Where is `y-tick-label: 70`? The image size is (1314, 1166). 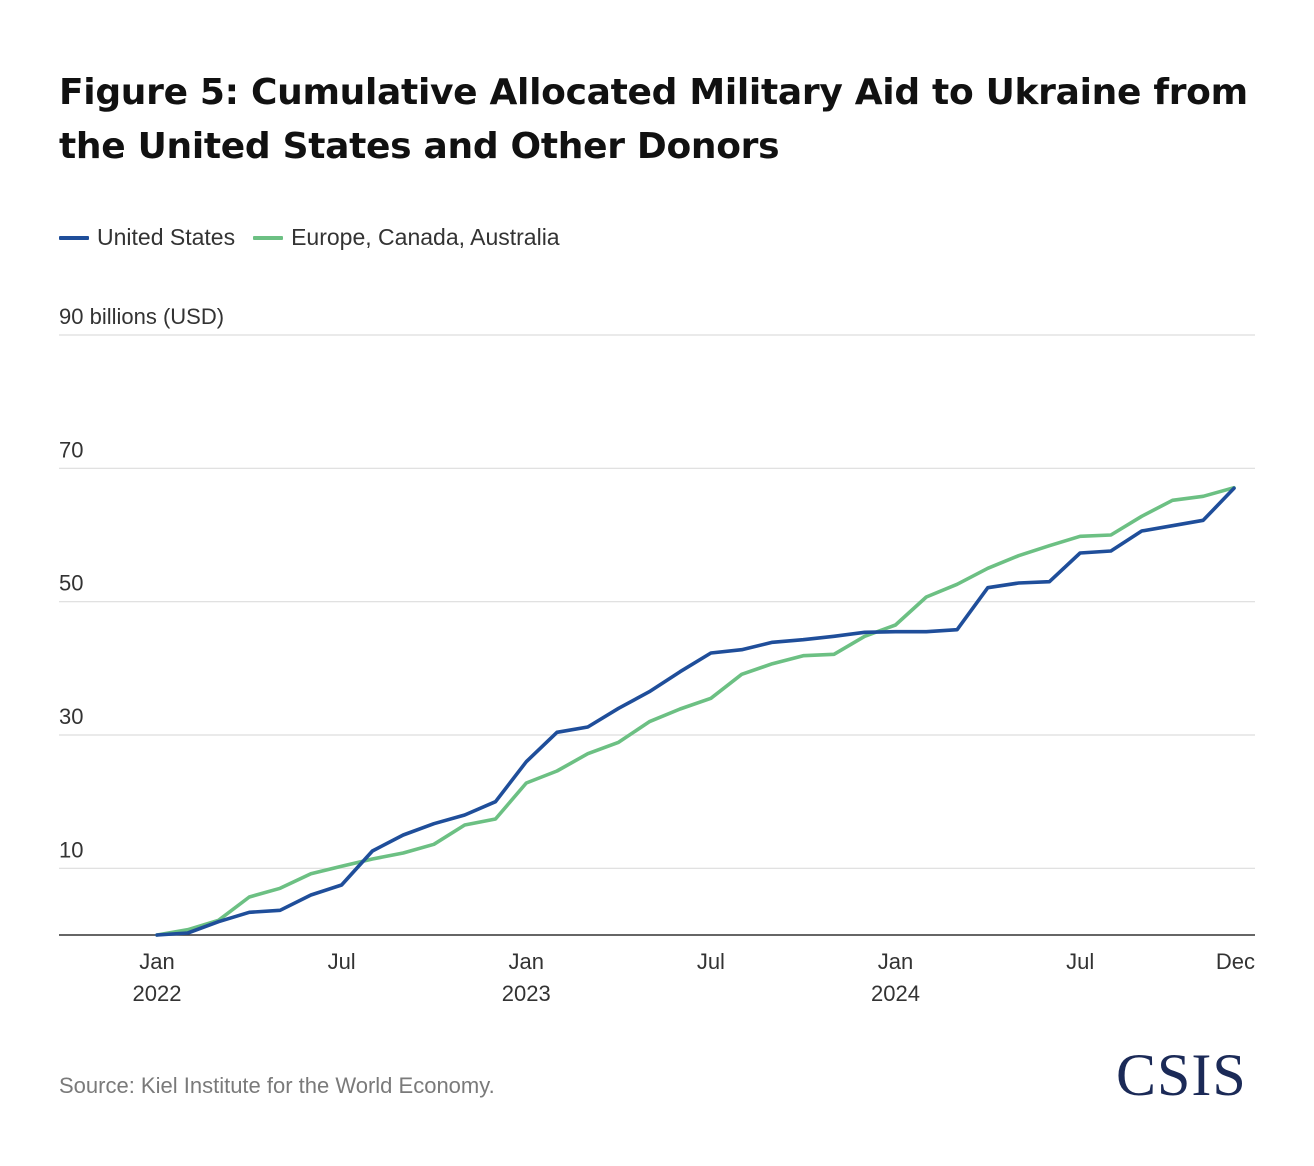 y-tick-label: 70 is located at coordinates (71, 449).